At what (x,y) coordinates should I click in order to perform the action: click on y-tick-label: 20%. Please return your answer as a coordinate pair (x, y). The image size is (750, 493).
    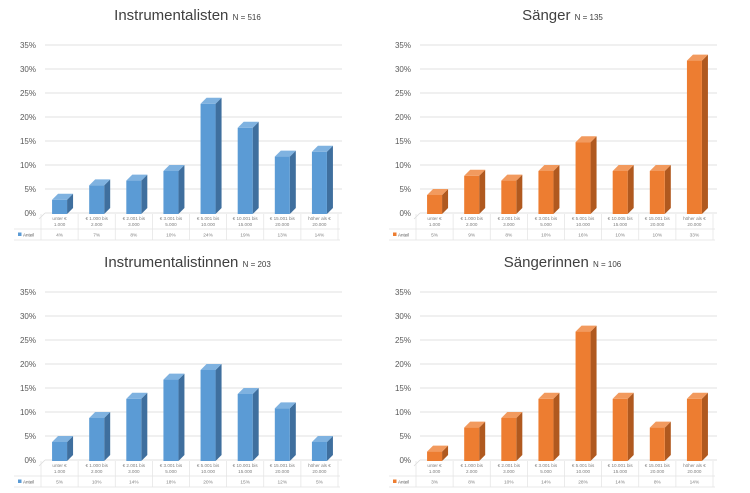
    Looking at the image, I should click on (403, 117).